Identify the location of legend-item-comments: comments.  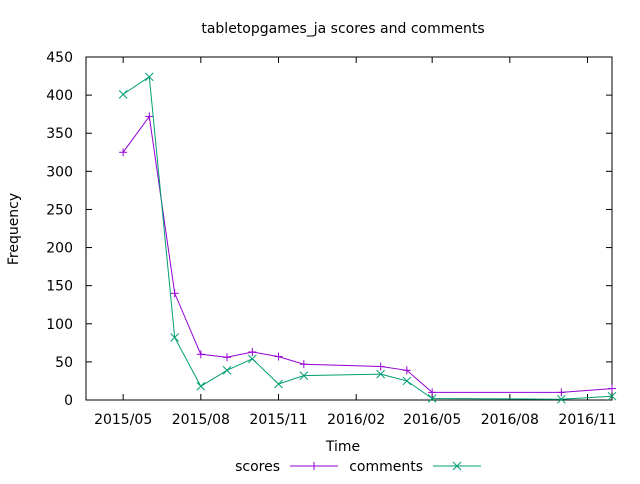
(415, 467).